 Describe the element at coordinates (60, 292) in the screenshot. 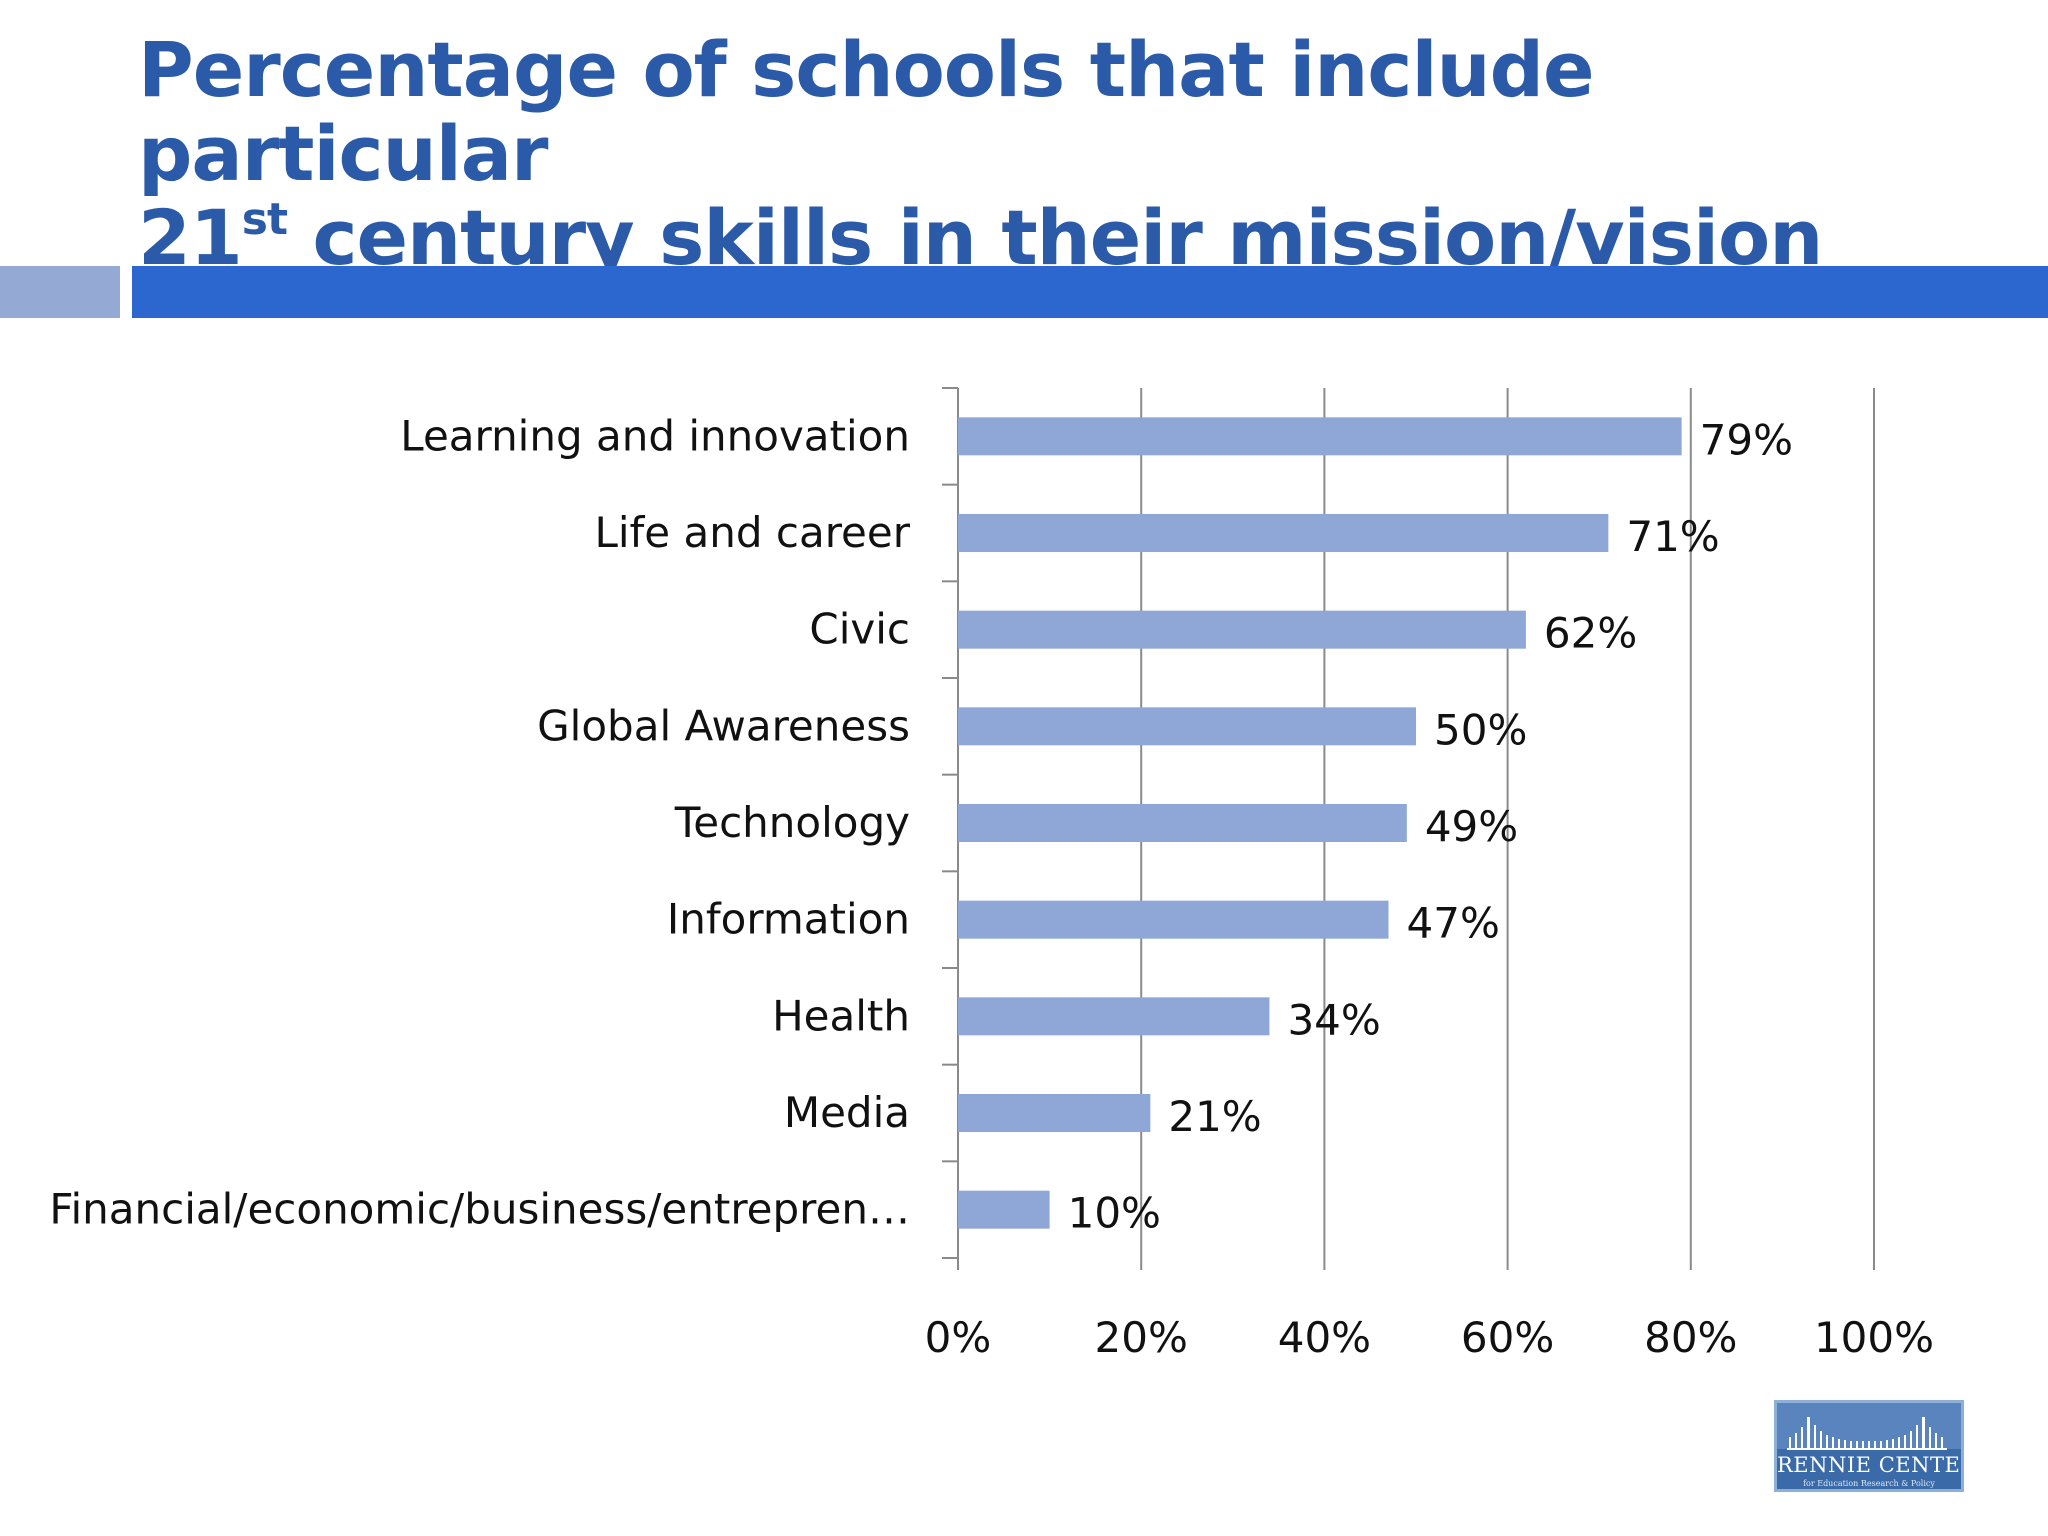

I see `header-band-accent` at that location.